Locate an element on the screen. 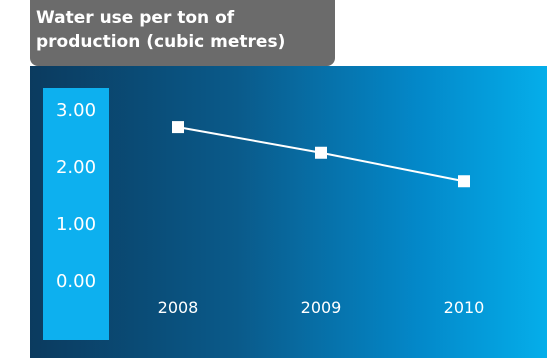 This screenshot has width=547, height=358. chart-title-line-2: production (cubic metres) is located at coordinates (161, 42).